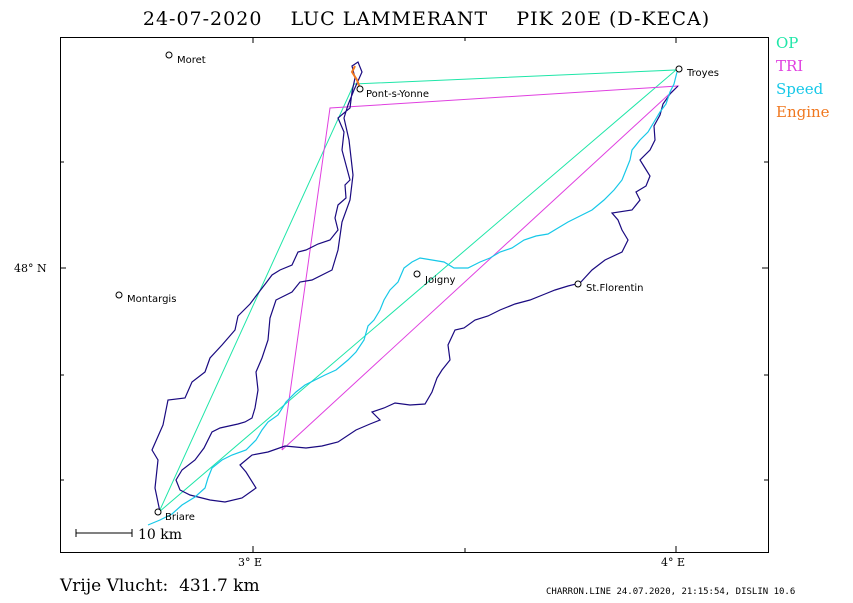 This screenshot has height=603, width=853. What do you see at coordinates (180, 517) in the screenshot?
I see `town-label-briare: Briare` at bounding box center [180, 517].